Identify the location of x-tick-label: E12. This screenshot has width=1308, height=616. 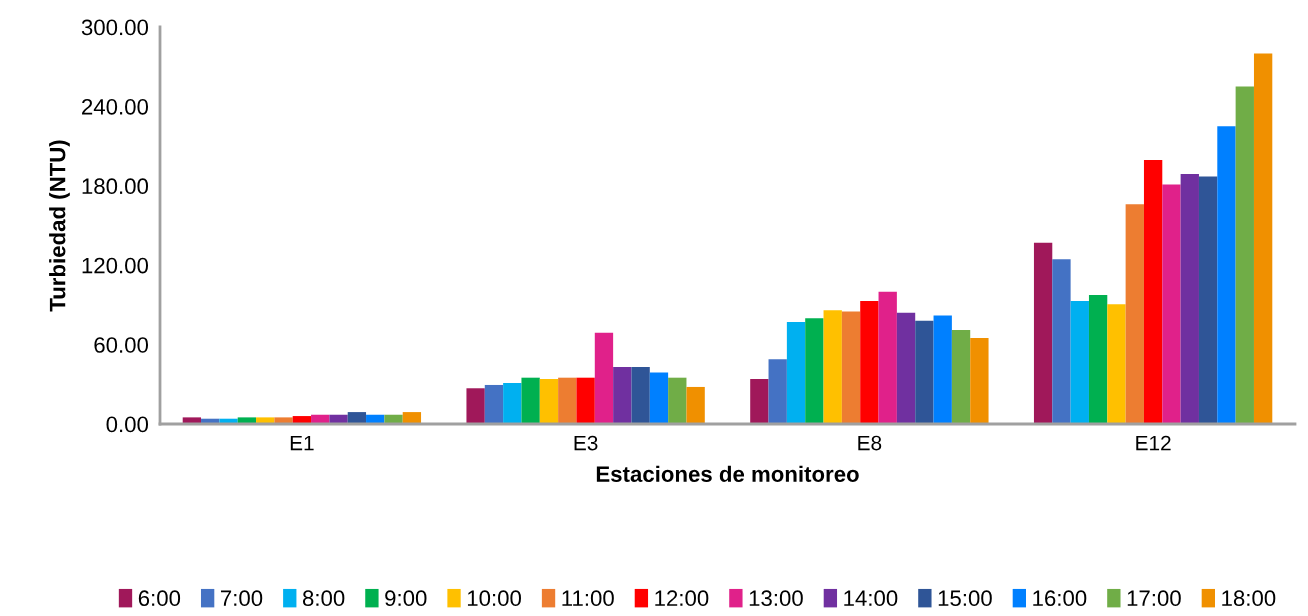
(1153, 443).